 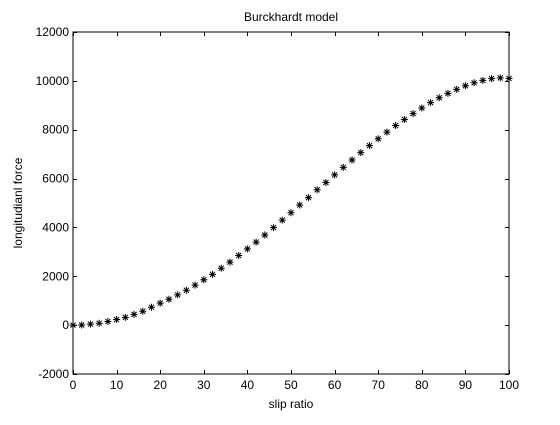 What do you see at coordinates (204, 385) in the screenshot?
I see `x-tick-label: 30` at bounding box center [204, 385].